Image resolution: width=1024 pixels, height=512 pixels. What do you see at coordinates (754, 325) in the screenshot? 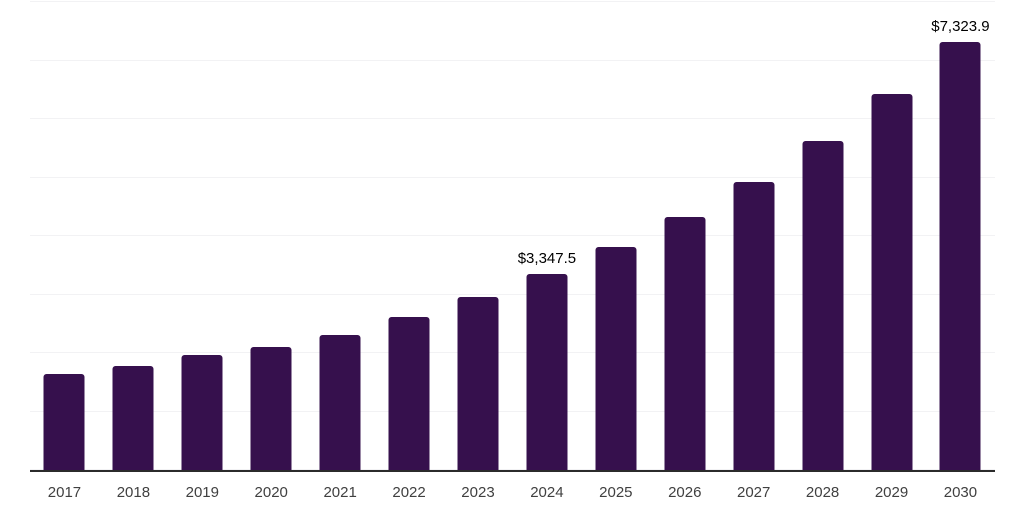
I see `bar-2027` at bounding box center [754, 325].